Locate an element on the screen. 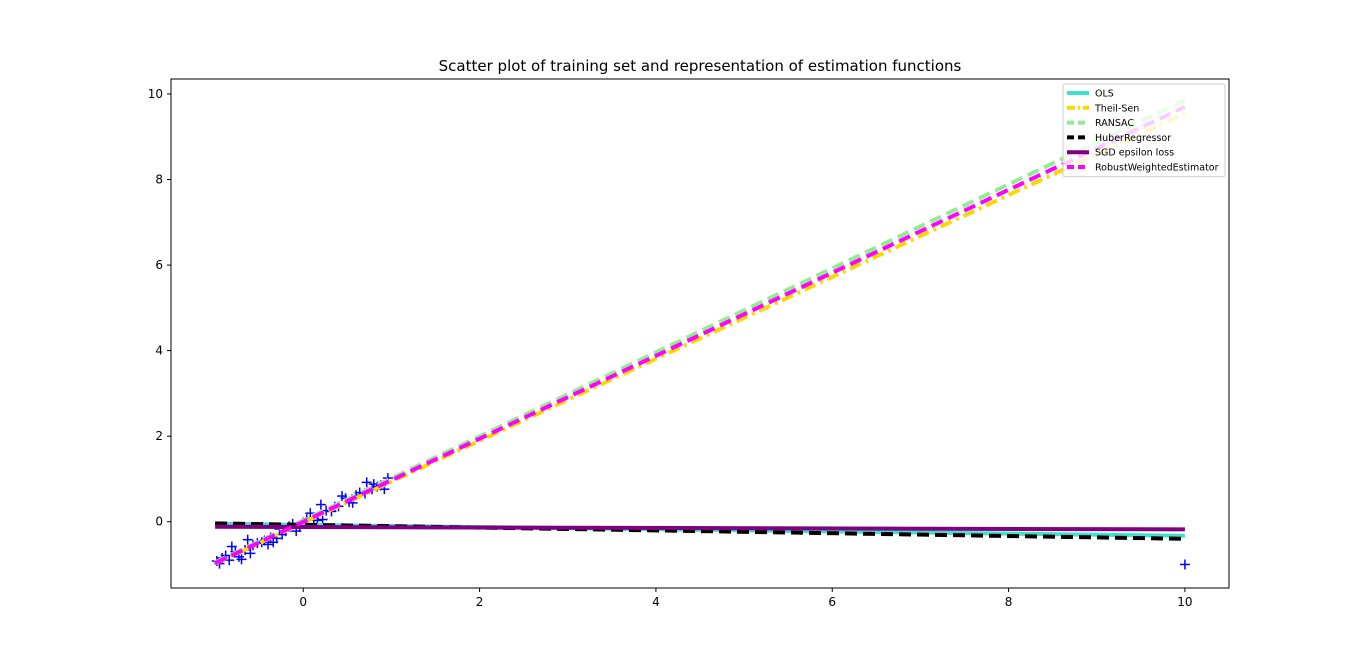 The image size is (1366, 661). y-tick-label: 0 is located at coordinates (159, 522).